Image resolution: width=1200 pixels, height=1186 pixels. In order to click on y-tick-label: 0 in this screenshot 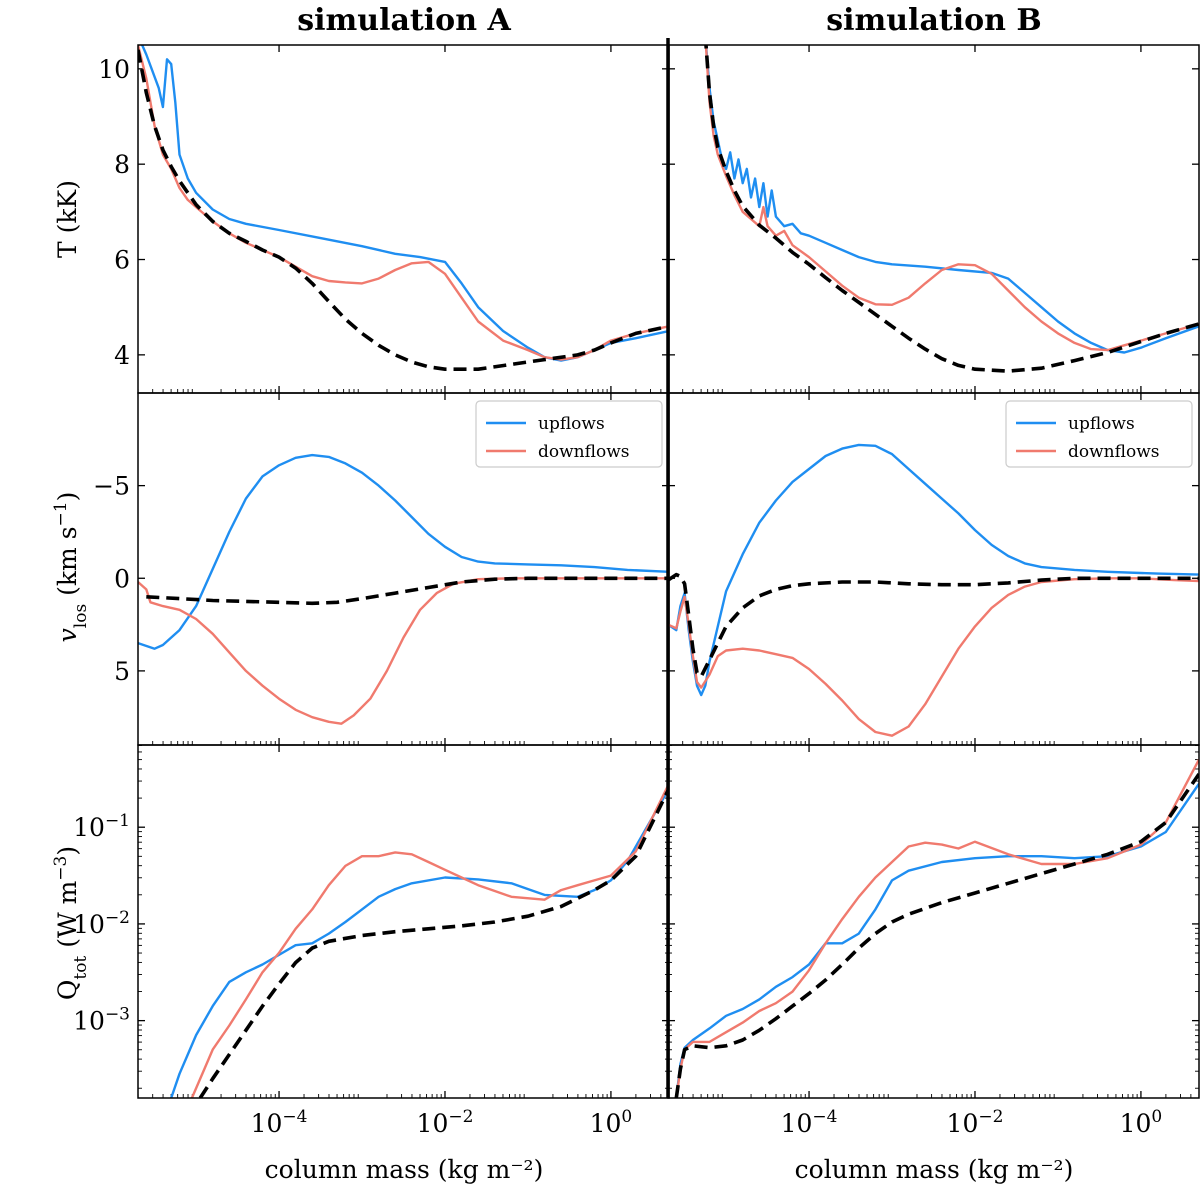, I will do `click(122, 578)`.